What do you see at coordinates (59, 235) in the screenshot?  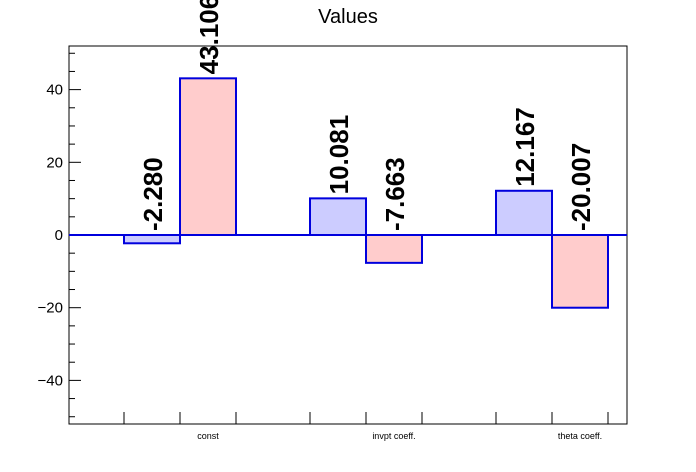 I see `y-tick-label: 0` at bounding box center [59, 235].